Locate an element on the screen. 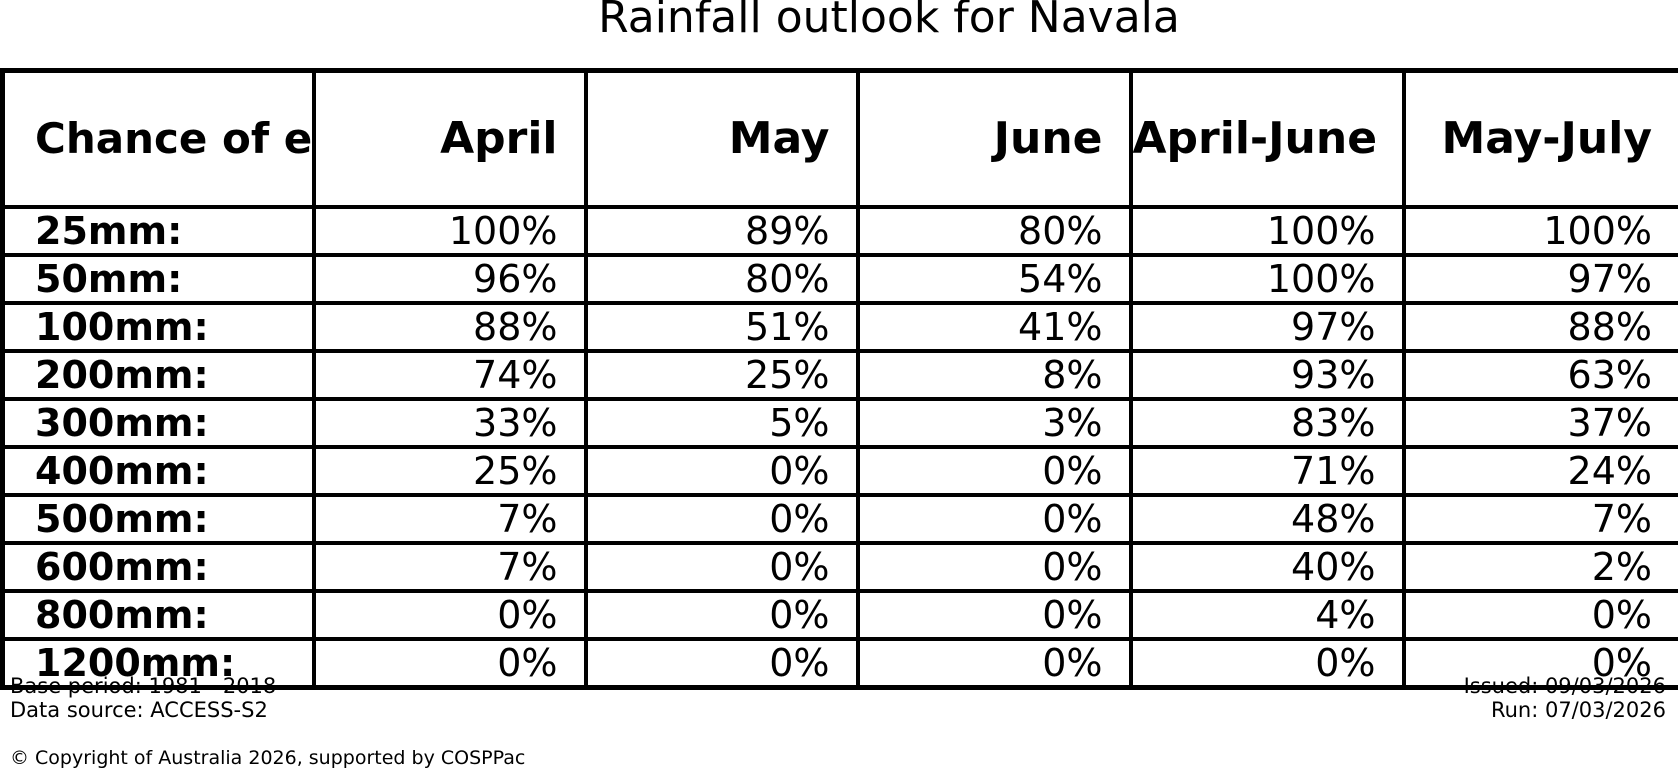  value-cell: 48% is located at coordinates (1267, 518).